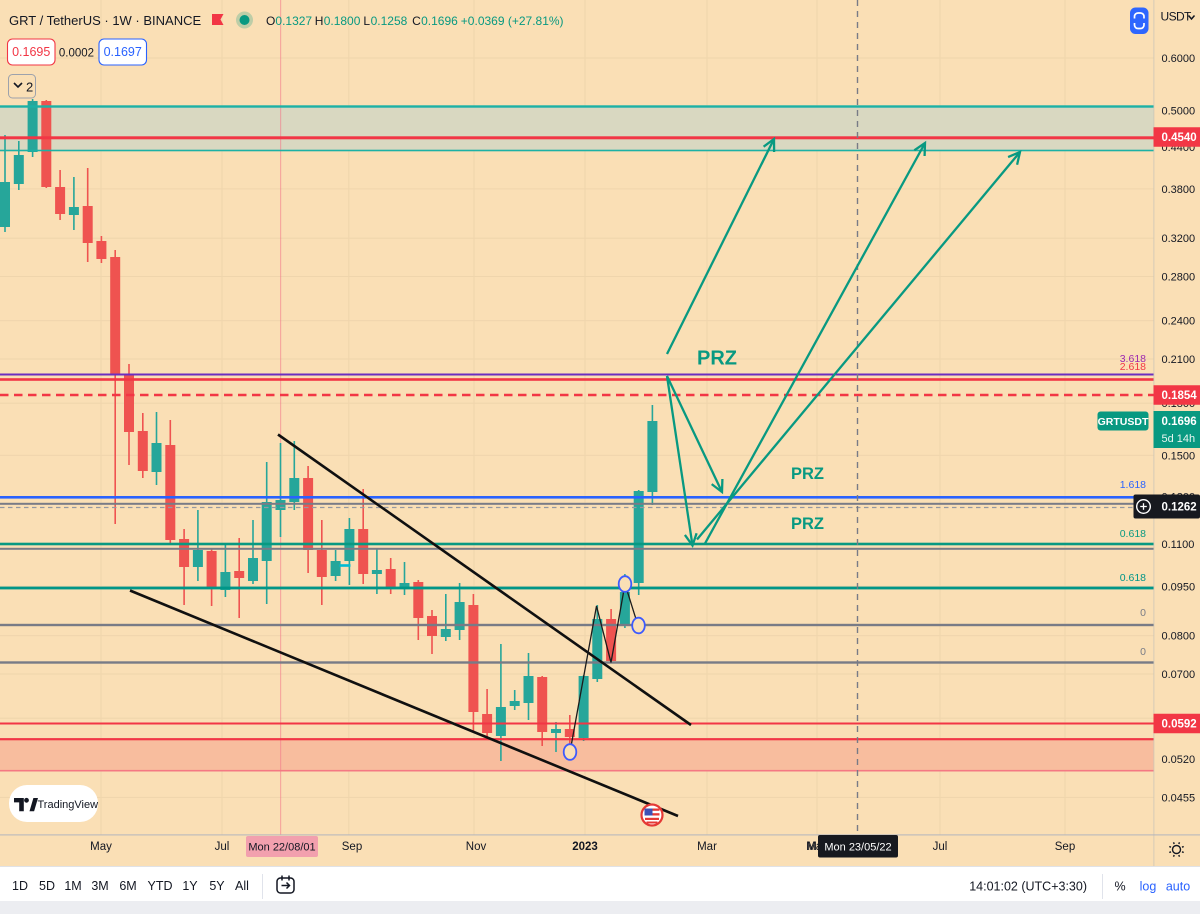 This screenshot has height=914, width=1200. What do you see at coordinates (1123, 422) in the screenshot?
I see `svg-text: GRTUSDT` at bounding box center [1123, 422].